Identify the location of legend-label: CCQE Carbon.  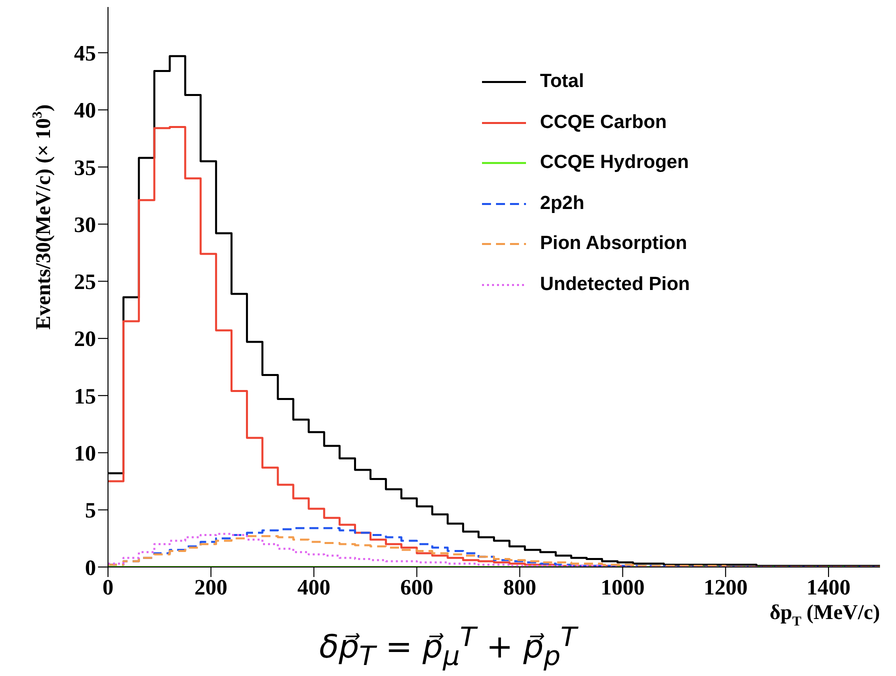
(603, 123).